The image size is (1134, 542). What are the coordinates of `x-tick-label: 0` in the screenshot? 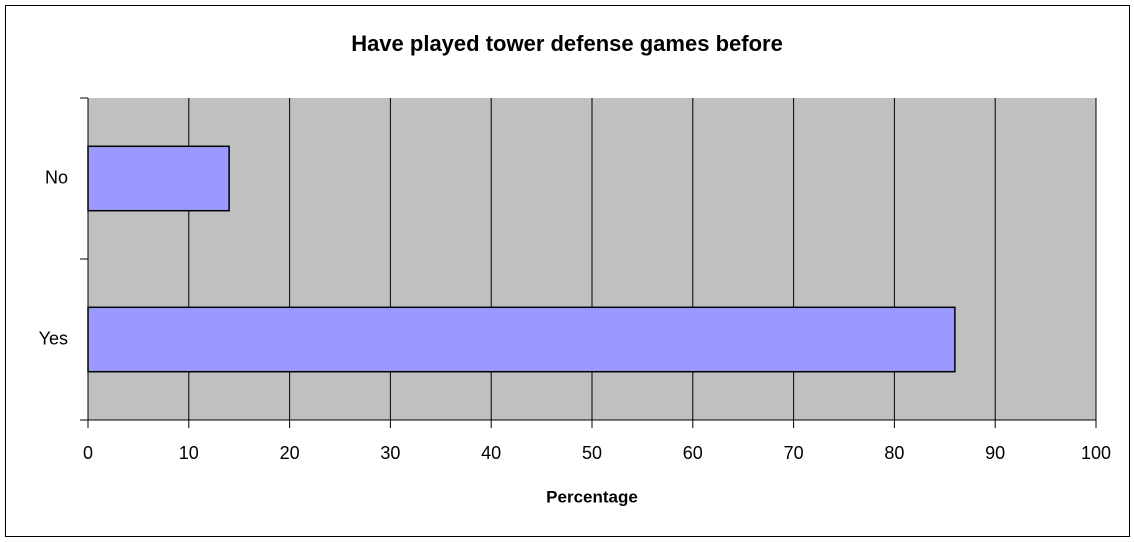 It's located at (88, 453).